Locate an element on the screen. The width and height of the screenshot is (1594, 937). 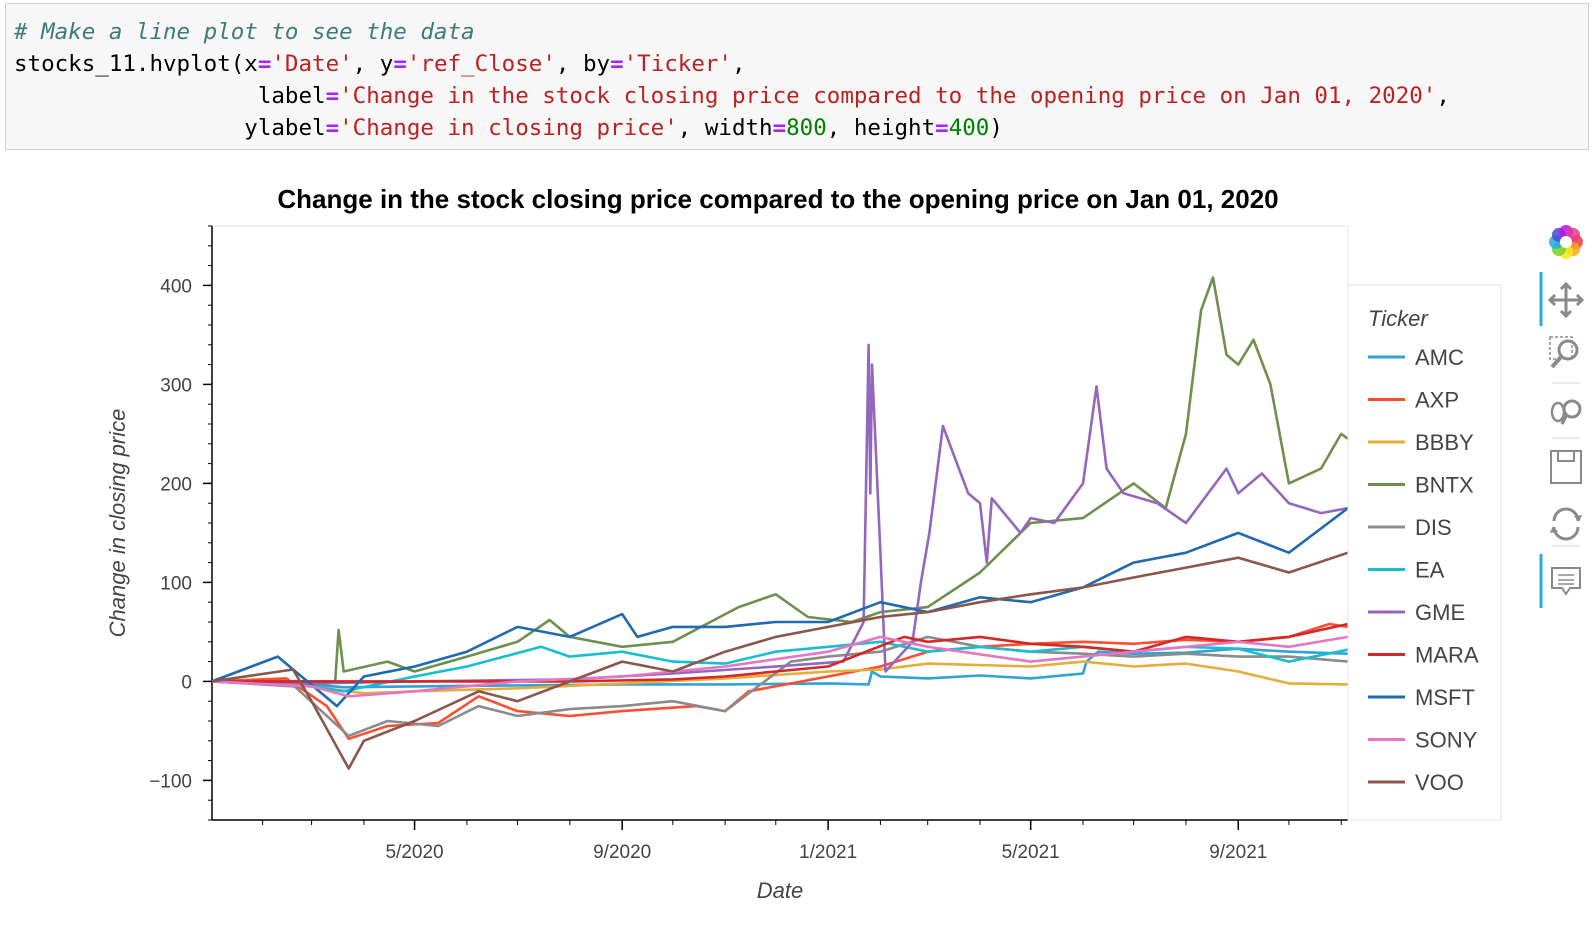
pan-icon is located at coordinates (1566, 300).